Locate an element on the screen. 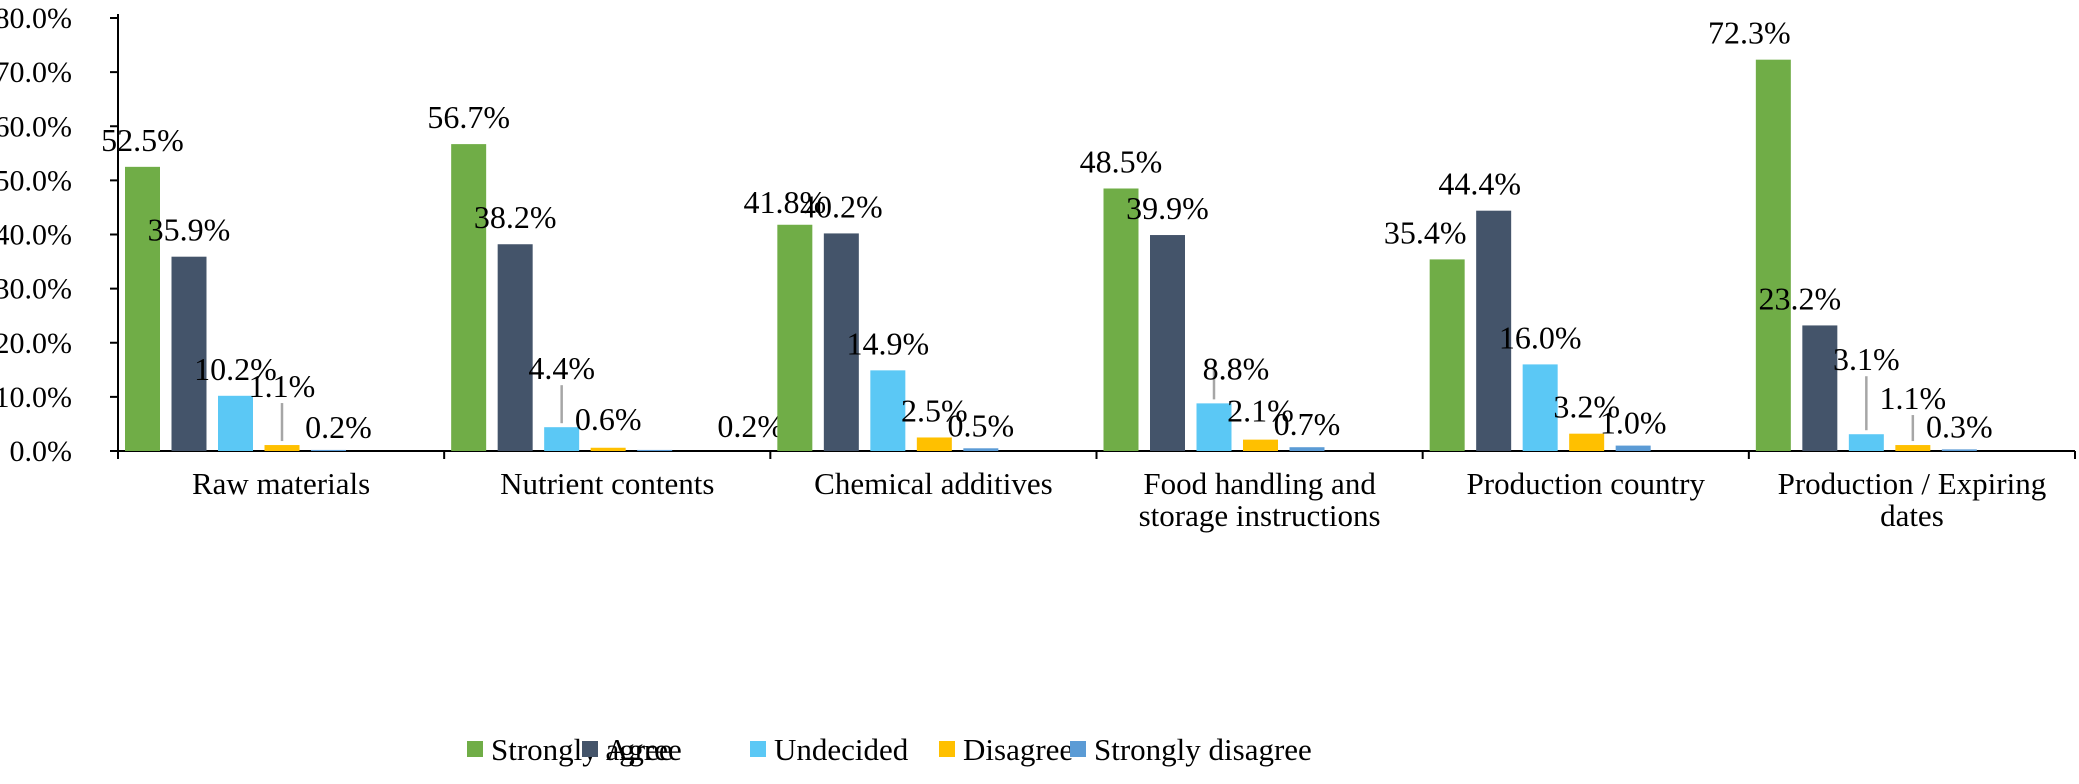  category-label: Production / Expiring is located at coordinates (1912, 483).